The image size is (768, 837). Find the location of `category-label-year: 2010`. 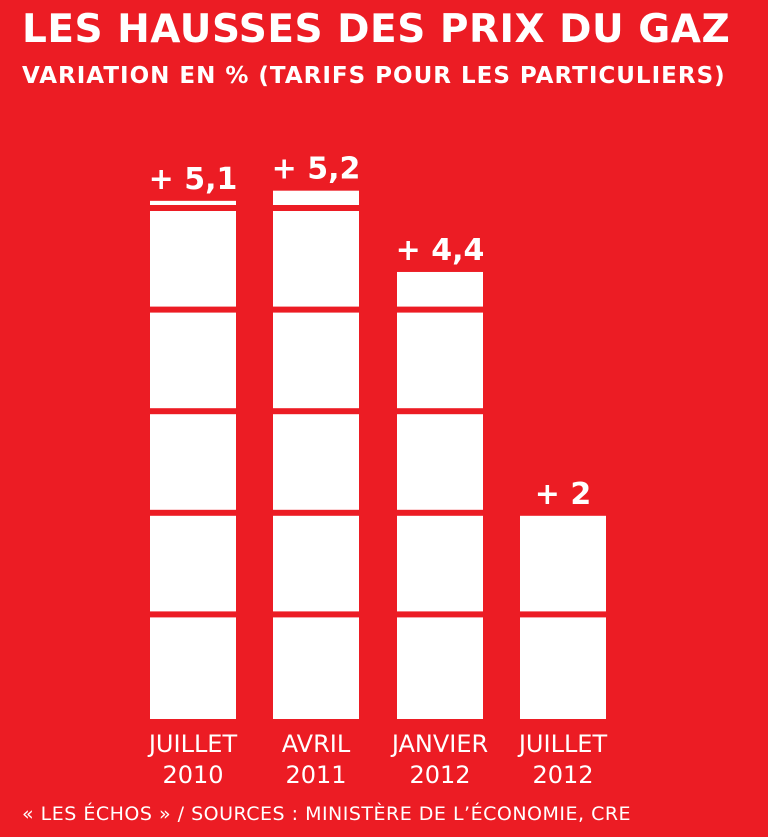

category-label-year: 2010 is located at coordinates (192, 775).